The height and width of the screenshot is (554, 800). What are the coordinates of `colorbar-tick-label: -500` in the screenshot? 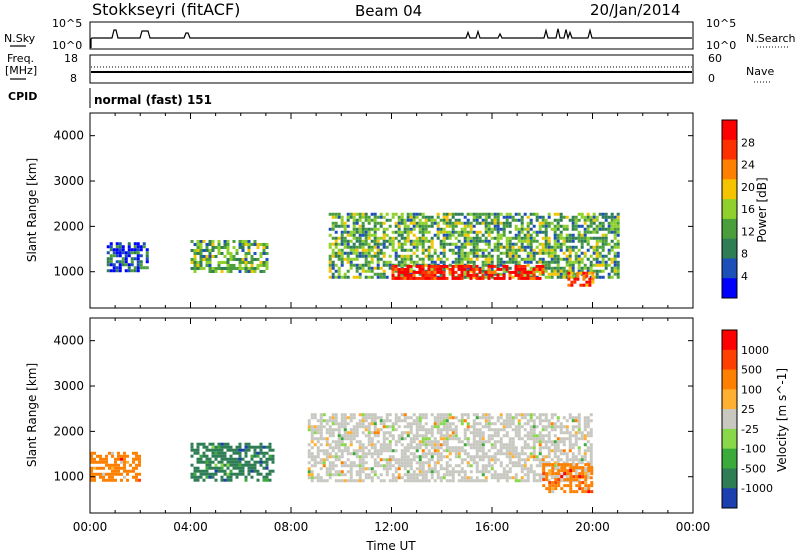 It's located at (753, 468).